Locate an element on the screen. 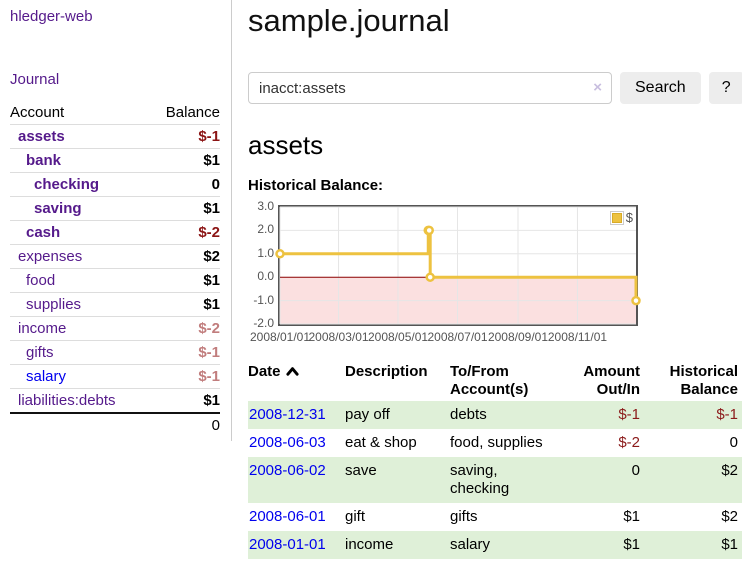 The image size is (742, 582). accounts-total-row: 0 is located at coordinates (115, 424).